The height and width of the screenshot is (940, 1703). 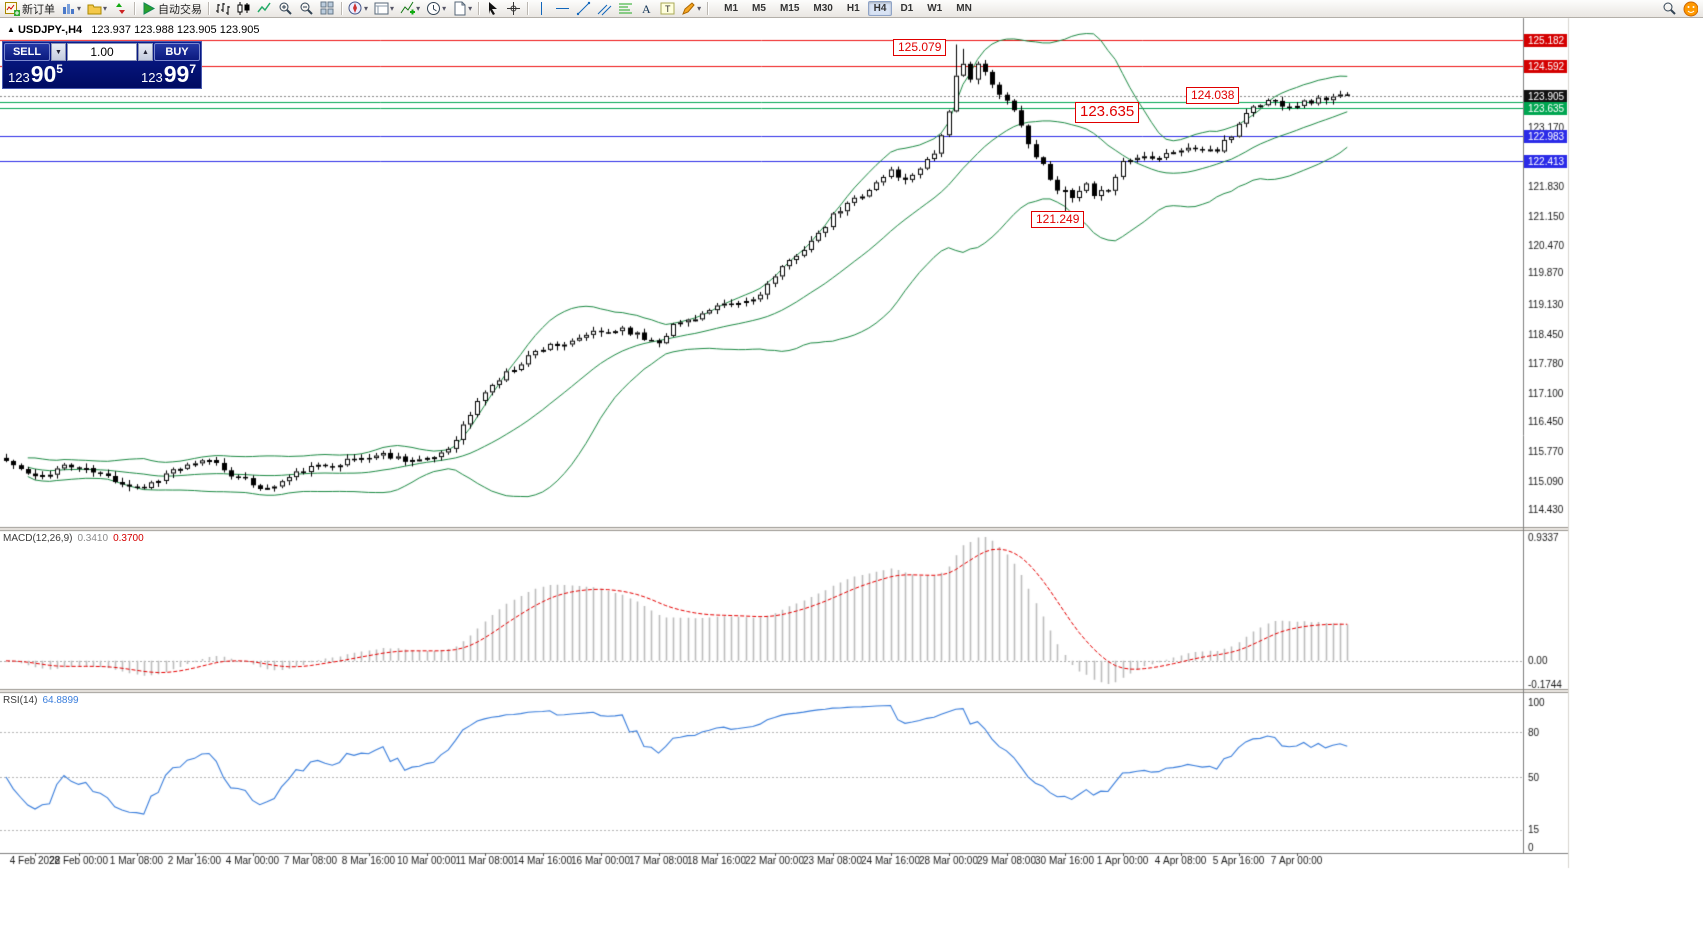 I want to click on community-button, so click(x=1690, y=9).